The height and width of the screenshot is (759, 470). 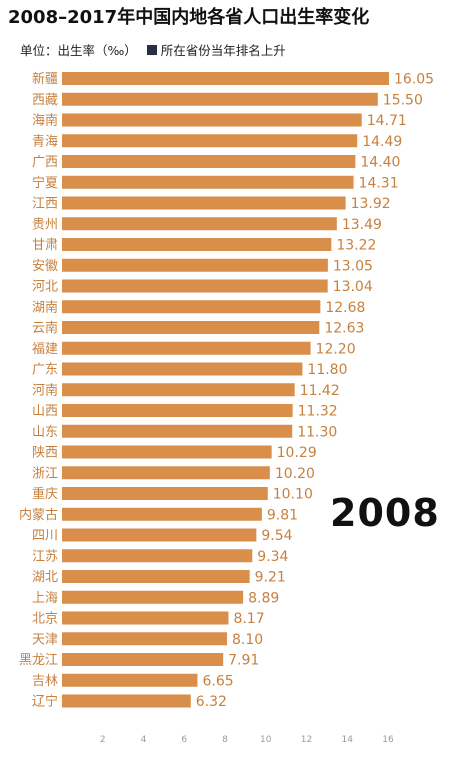 What do you see at coordinates (336, 349) in the screenshot?
I see `value-label: 12.20` at bounding box center [336, 349].